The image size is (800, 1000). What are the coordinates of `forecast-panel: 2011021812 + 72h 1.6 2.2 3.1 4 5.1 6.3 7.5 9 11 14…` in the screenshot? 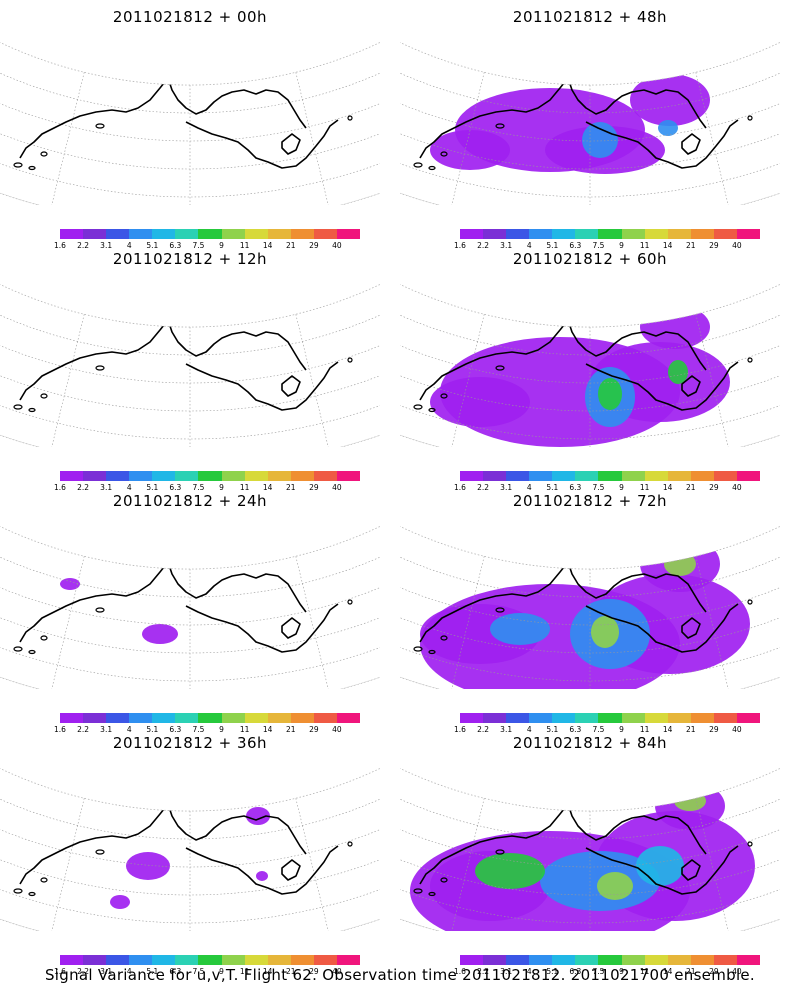 It's located at (590, 613).